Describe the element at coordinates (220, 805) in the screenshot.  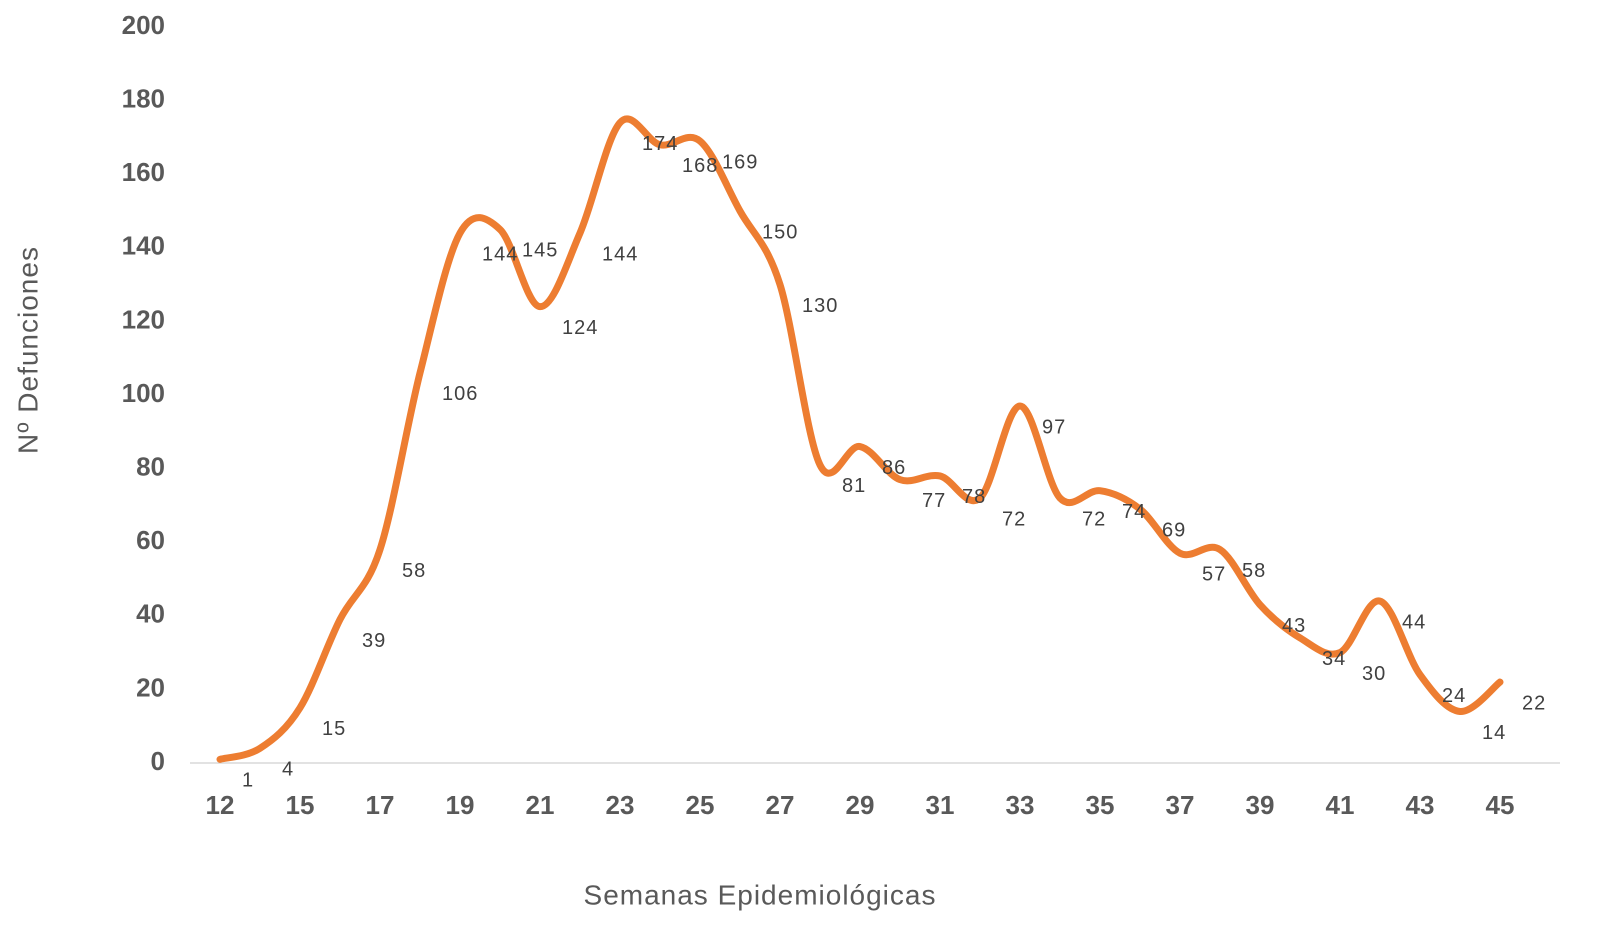
I see `x-tick-label: 12` at that location.